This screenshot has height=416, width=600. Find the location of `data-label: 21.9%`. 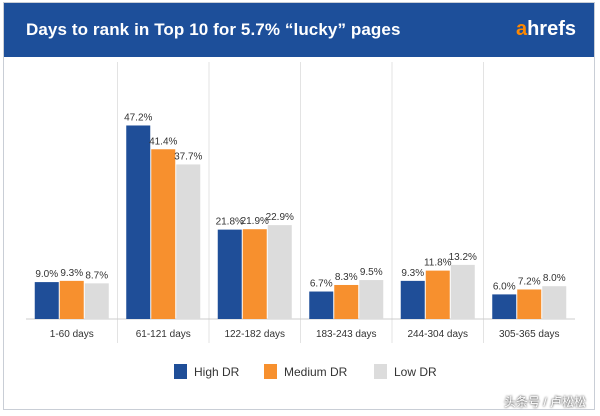

data-label: 21.9% is located at coordinates (255, 221).